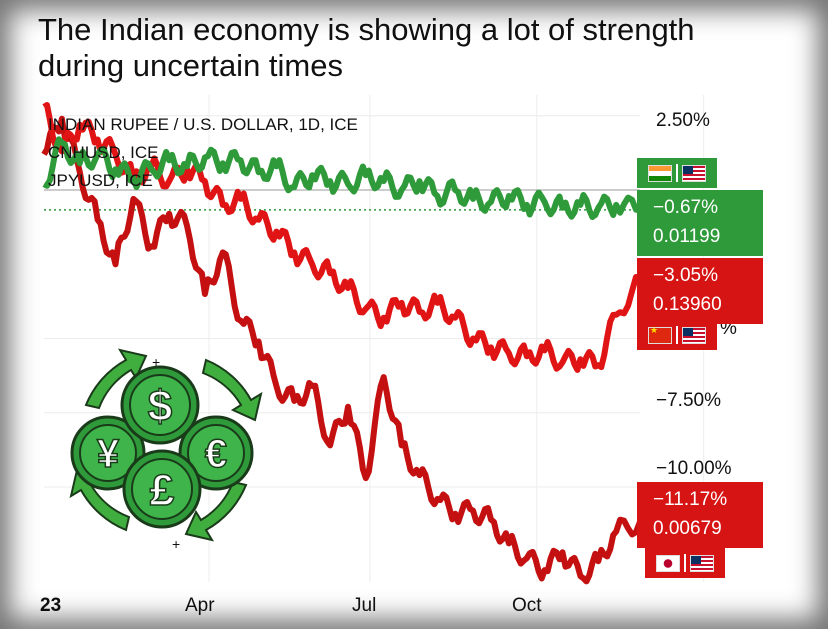 This screenshot has height=629, width=828. Describe the element at coordinates (700, 223) in the screenshot. I see `last-value-tag-inr: −0.67% 0.01199` at that location.